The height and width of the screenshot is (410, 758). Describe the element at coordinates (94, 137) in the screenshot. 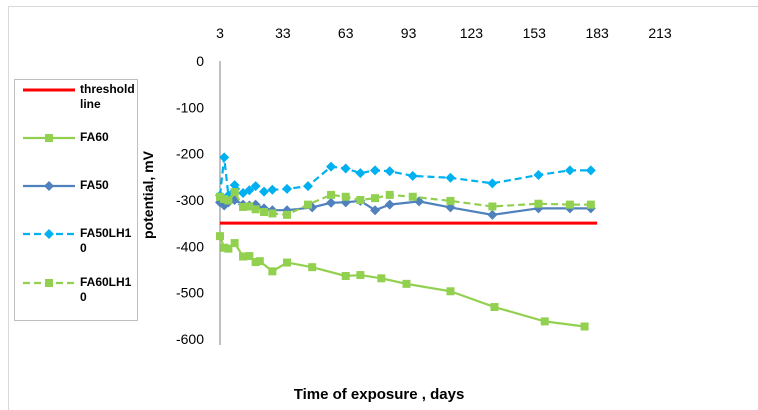

I see `legend-label: FA60` at that location.